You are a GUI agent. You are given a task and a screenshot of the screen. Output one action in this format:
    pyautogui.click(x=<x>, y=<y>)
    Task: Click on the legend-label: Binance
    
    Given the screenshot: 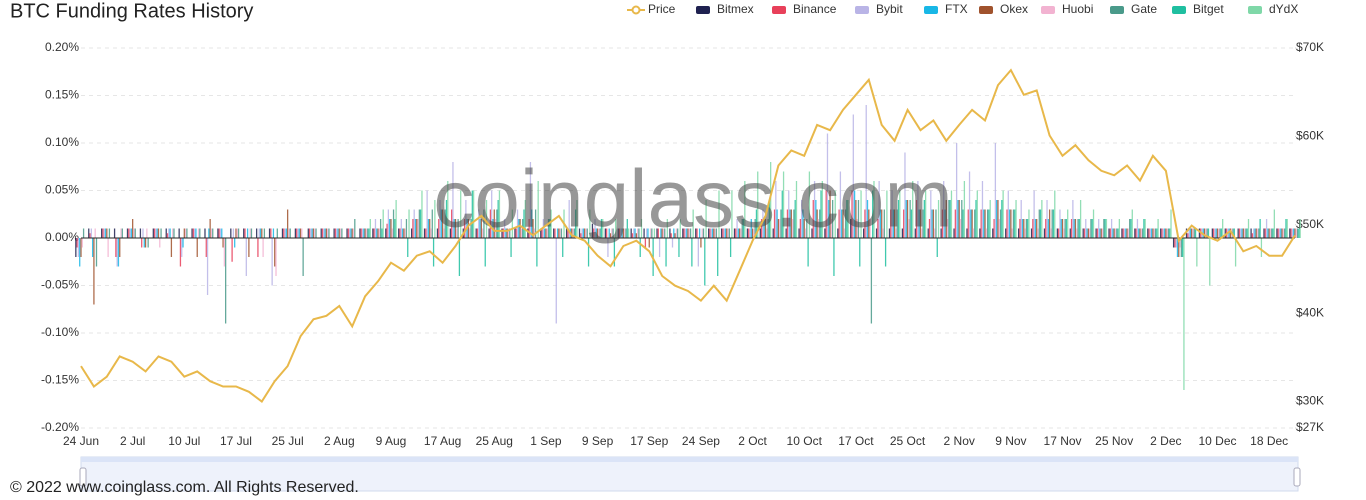 What is the action you would take?
    pyautogui.click(x=815, y=9)
    